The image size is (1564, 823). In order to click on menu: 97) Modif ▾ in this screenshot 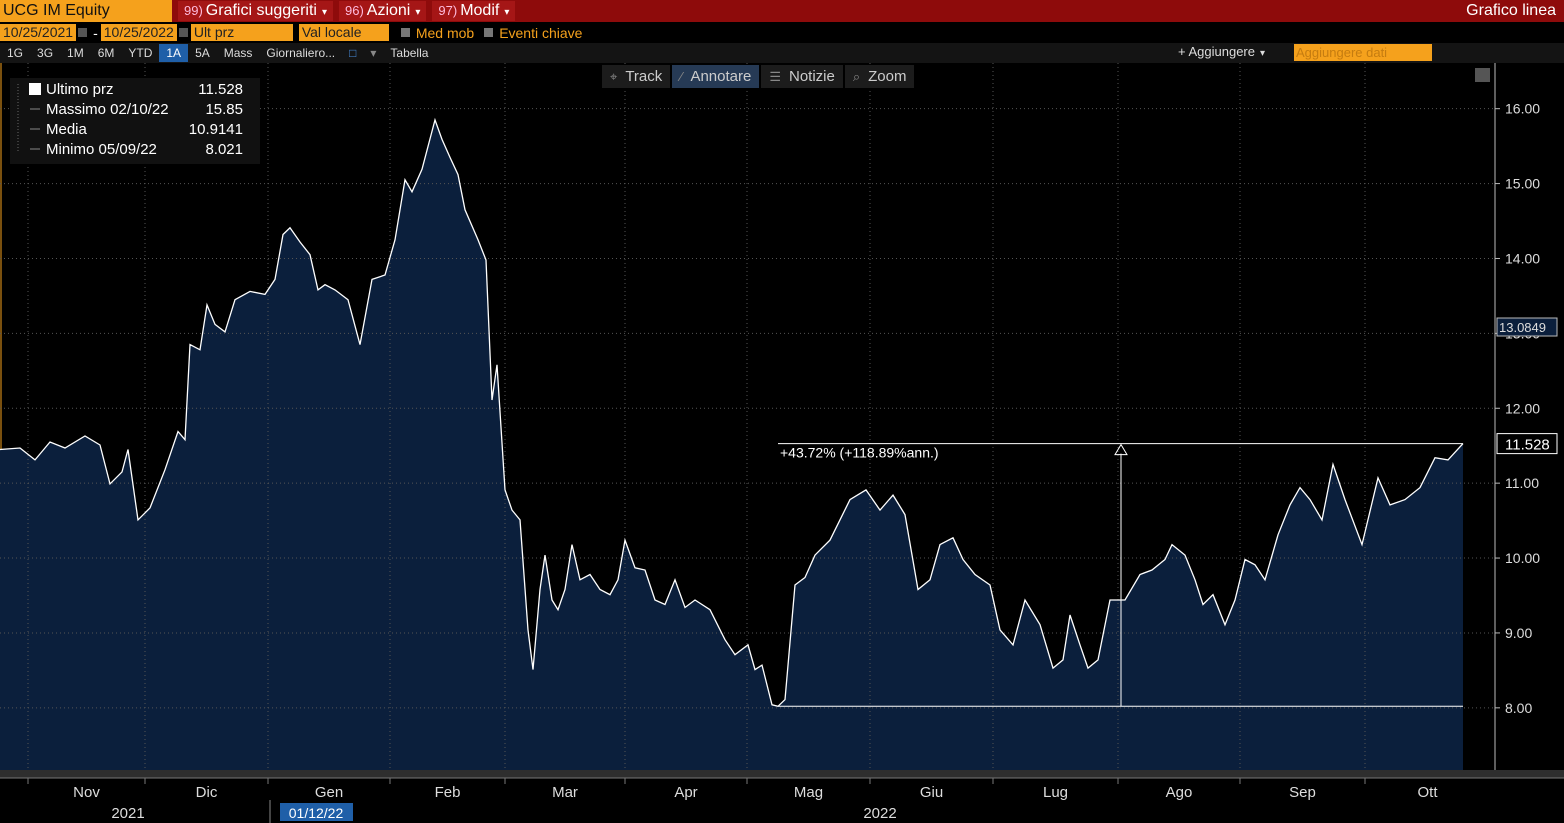, I will do `click(474, 11)`.